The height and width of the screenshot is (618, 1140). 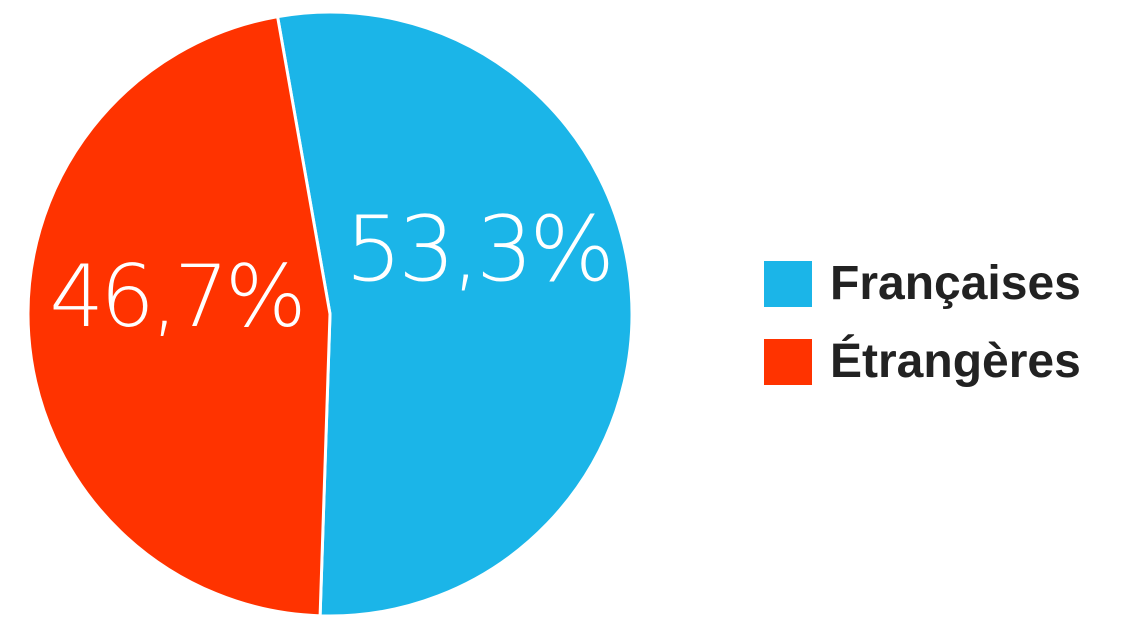 I want to click on legend-item-francaises: Françaises, so click(x=922, y=284).